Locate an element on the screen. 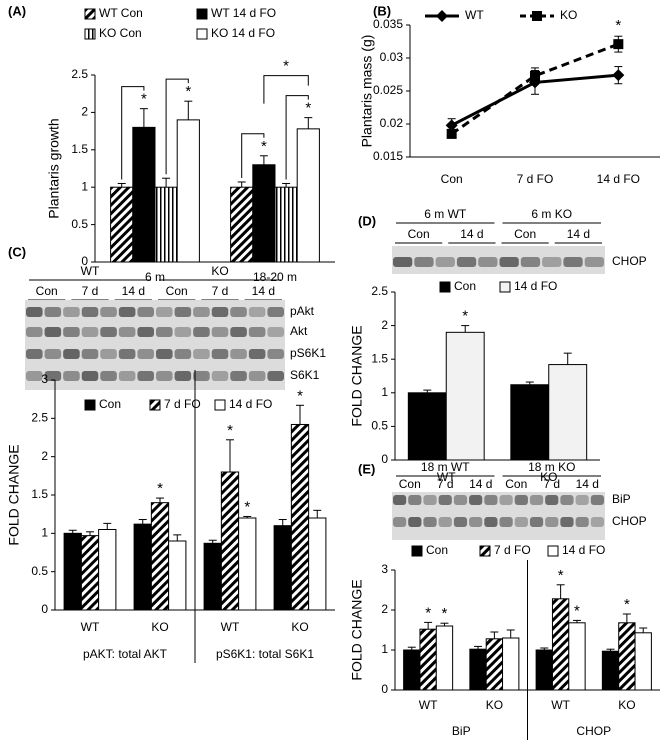 The image size is (672, 745). panel-label: (B) is located at coordinates (382, 10).